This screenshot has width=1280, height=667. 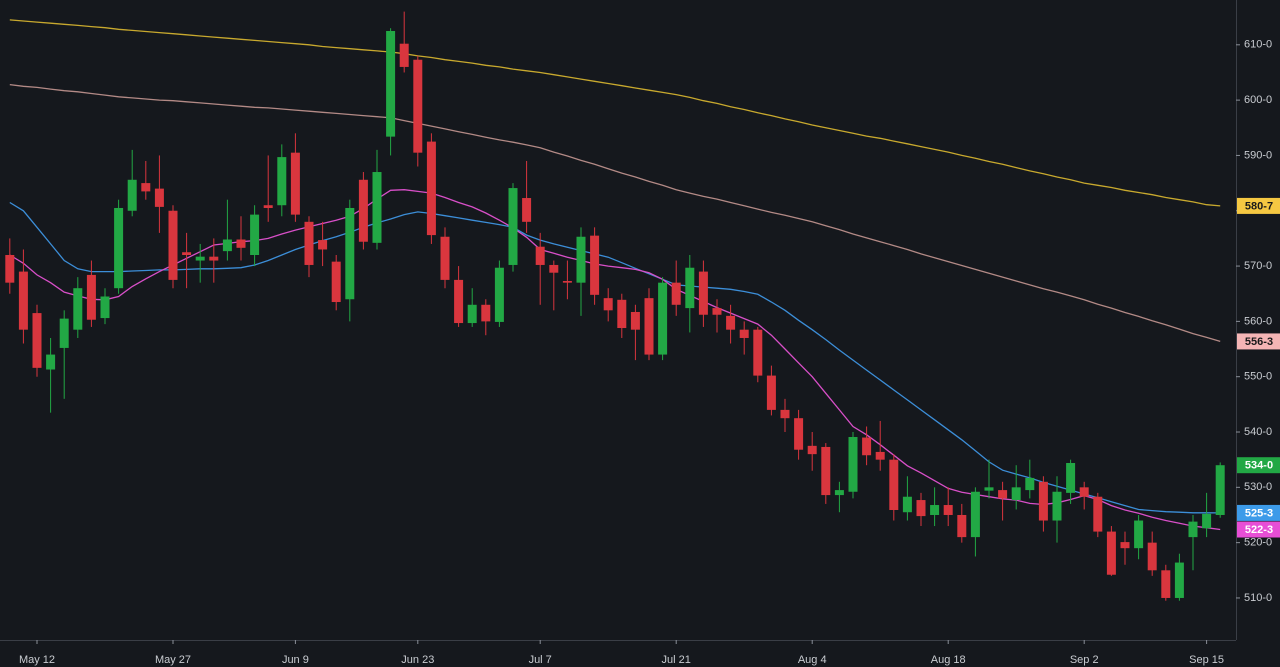 What do you see at coordinates (1258, 432) in the screenshot?
I see `y-tick-label: 540-0` at bounding box center [1258, 432].